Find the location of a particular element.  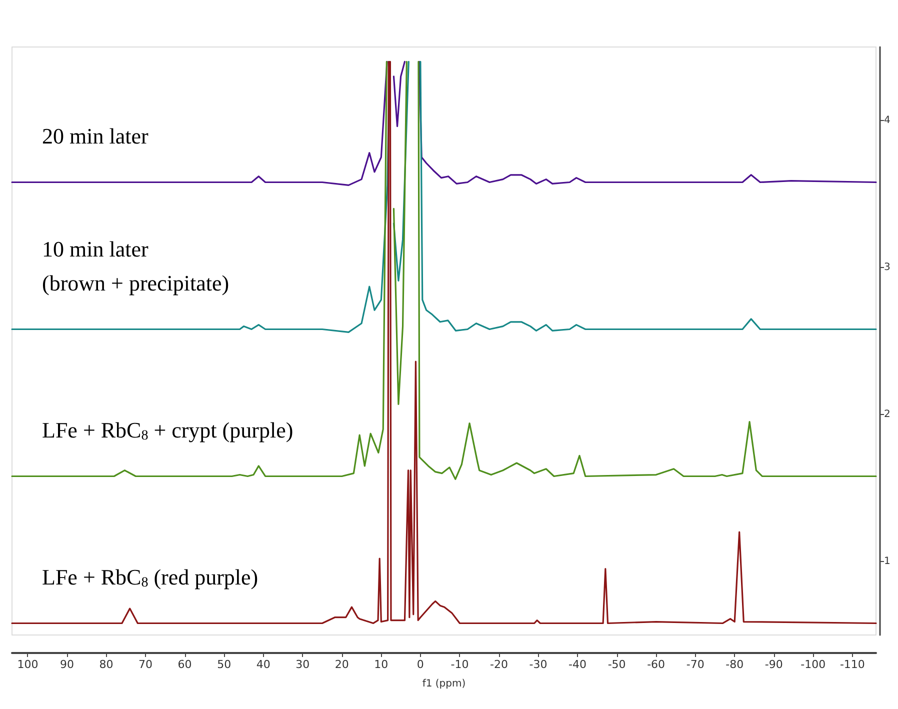

x-axis-title: f1 (ppm) is located at coordinates (444, 684).